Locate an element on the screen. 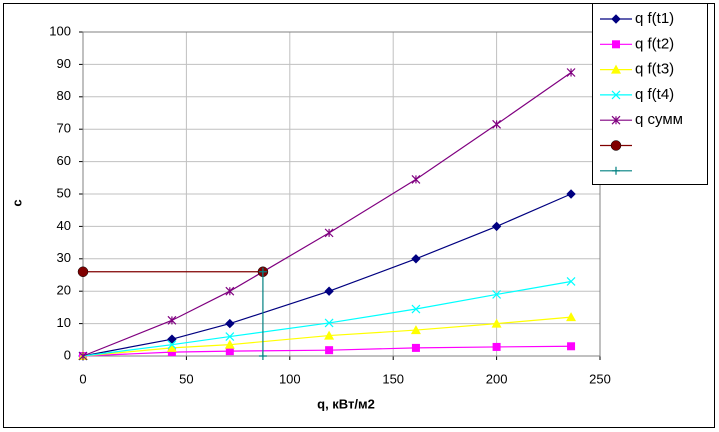 Image resolution: width=719 pixels, height=432 pixels. legend-box is located at coordinates (650, 94).